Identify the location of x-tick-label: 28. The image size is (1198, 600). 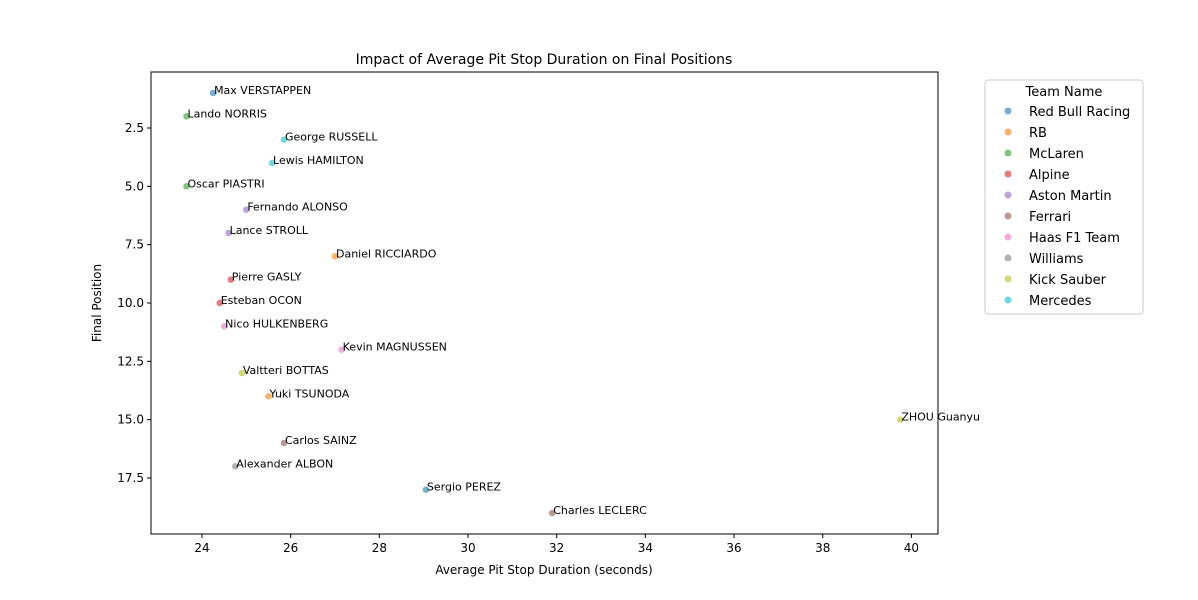
(379, 548).